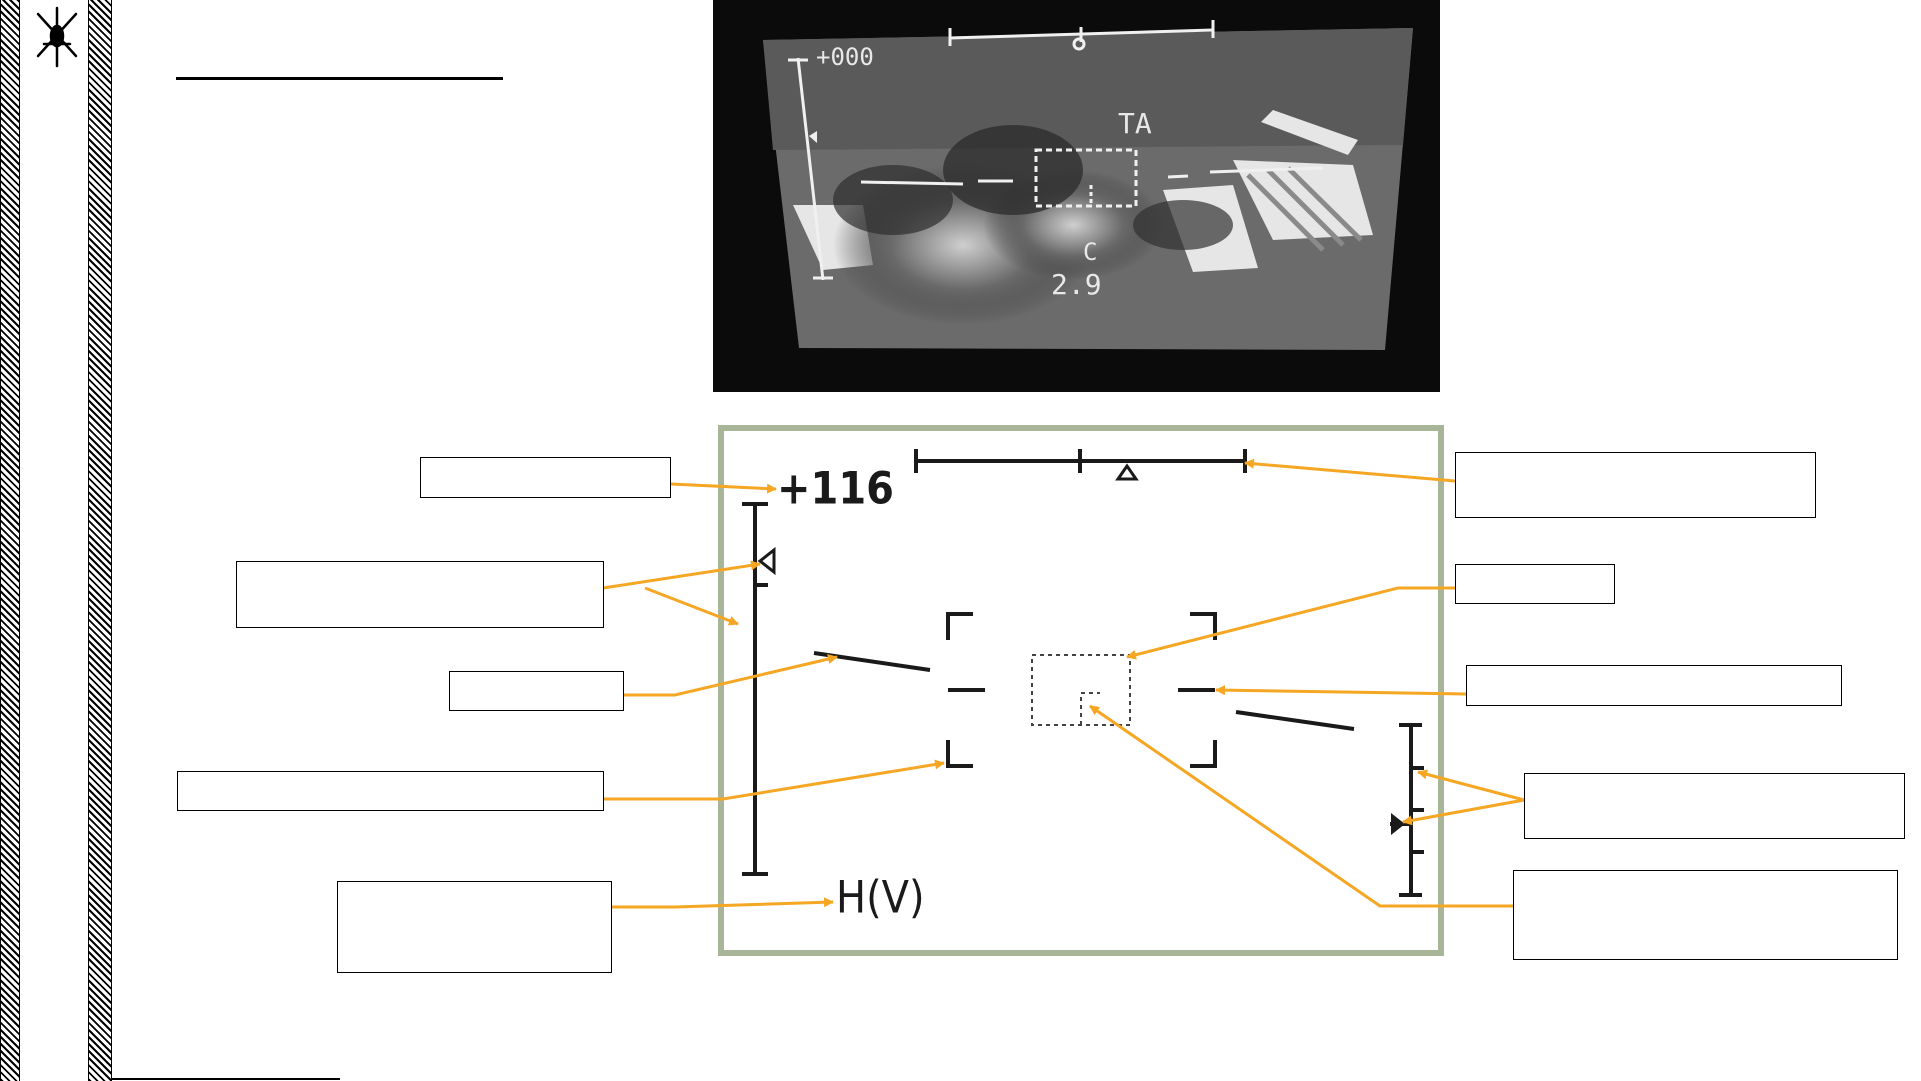 The height and width of the screenshot is (1081, 1921). What do you see at coordinates (1535, 584) in the screenshot?
I see `callout-target-box` at bounding box center [1535, 584].